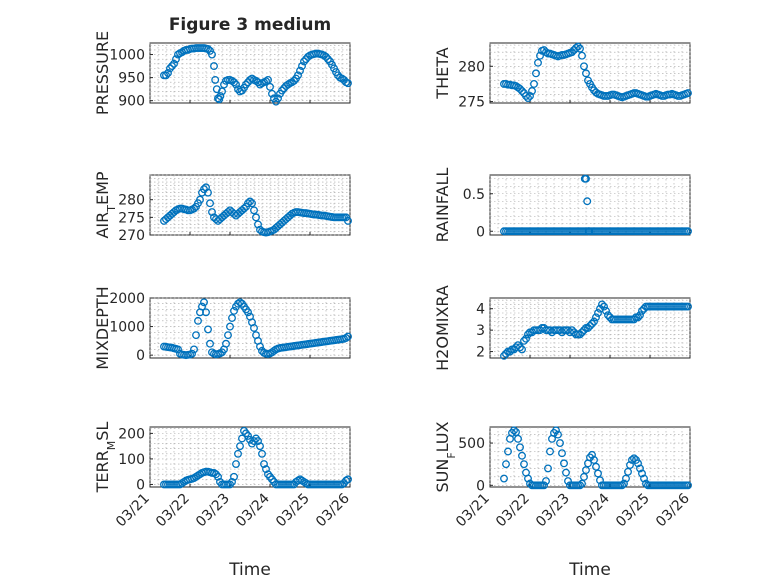 The image size is (778, 583). I want to click on y-tick-label: 270, so click(131, 236).